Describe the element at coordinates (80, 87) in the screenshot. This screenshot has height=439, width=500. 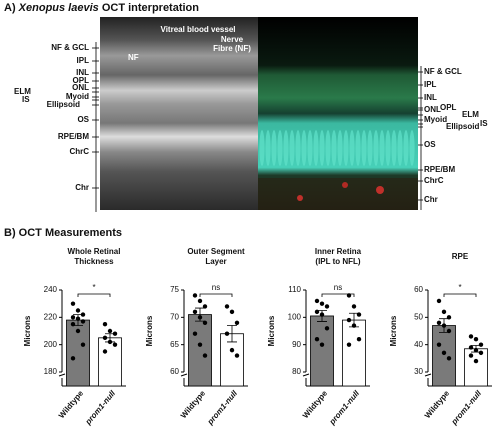
I see `layer-label: ONL` at that location.